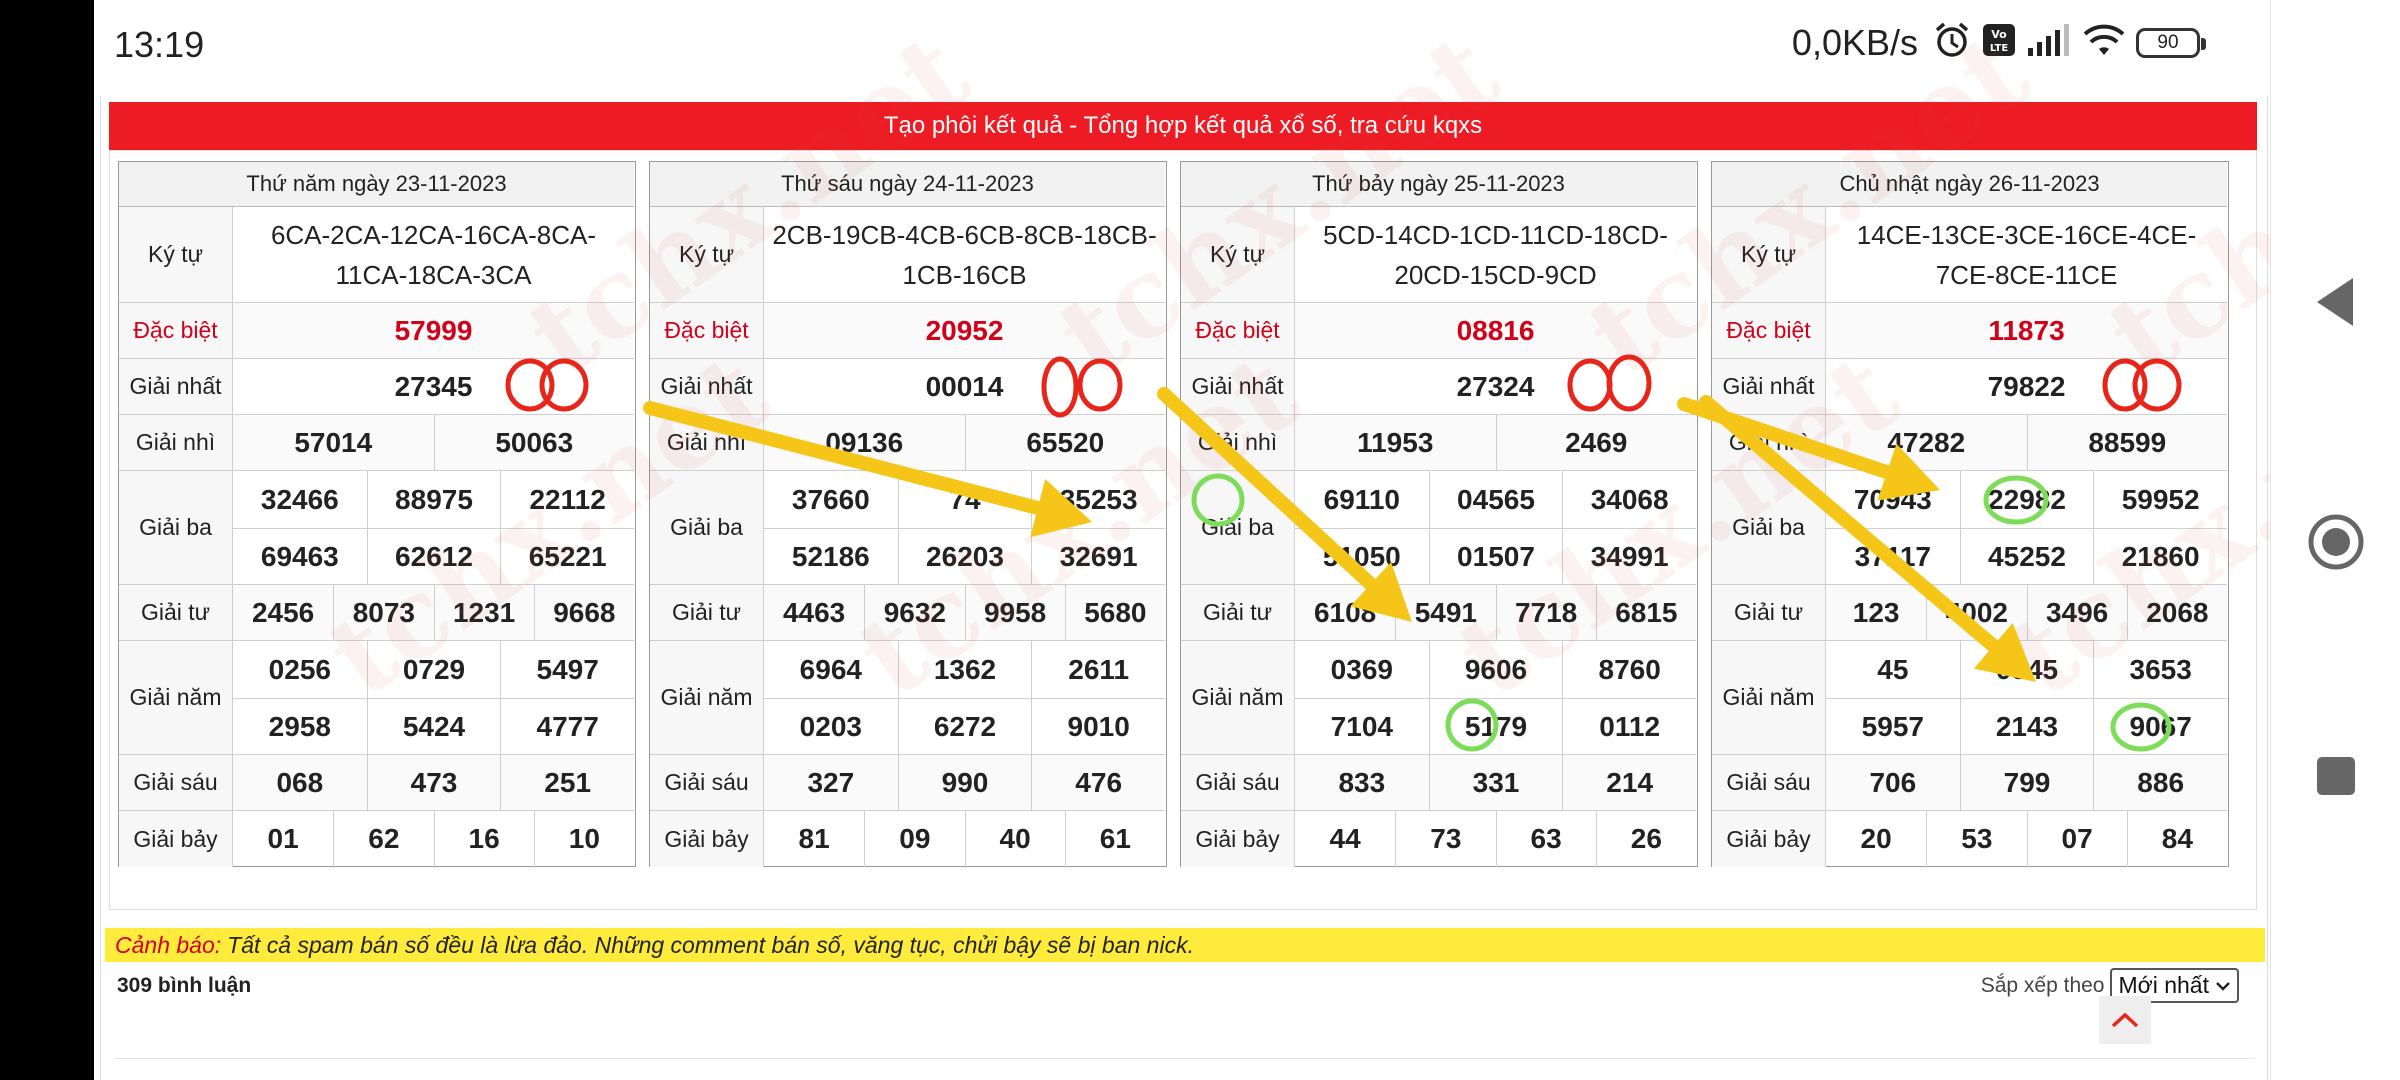 The height and width of the screenshot is (1080, 2400). I want to click on prize-row-g7: Giải bảy 01 62 16 10, so click(376, 839).